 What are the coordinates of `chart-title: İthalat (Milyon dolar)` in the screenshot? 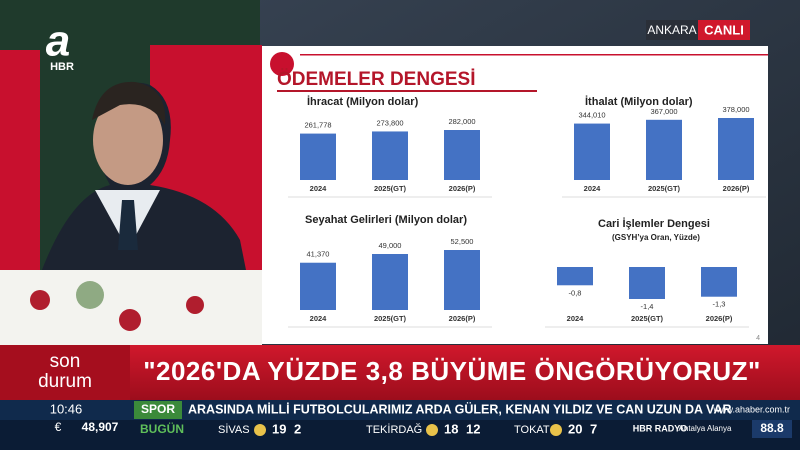 It's located at (639, 101).